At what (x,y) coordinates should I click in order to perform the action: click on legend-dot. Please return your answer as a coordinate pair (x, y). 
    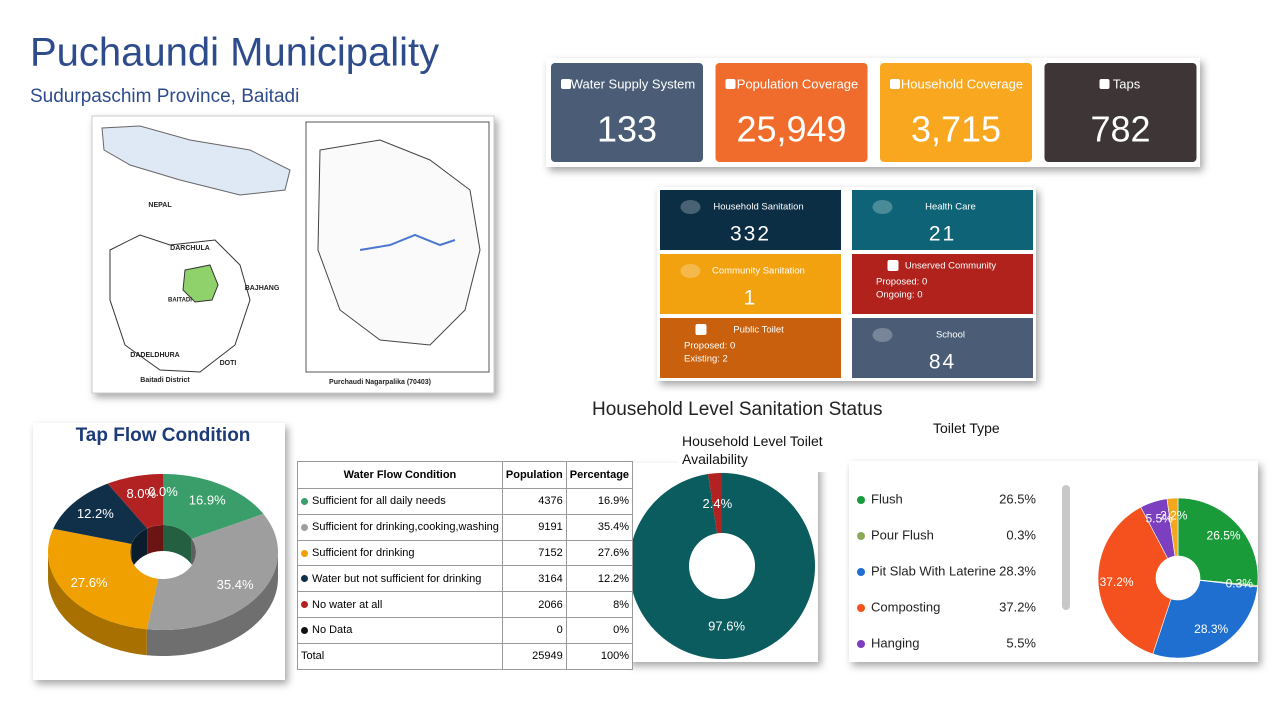
    Looking at the image, I should click on (861, 608).